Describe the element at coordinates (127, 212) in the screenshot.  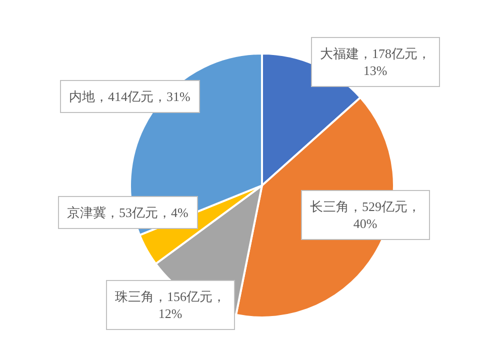
I see `slice-label: 京津冀，53亿元，4%` at that location.